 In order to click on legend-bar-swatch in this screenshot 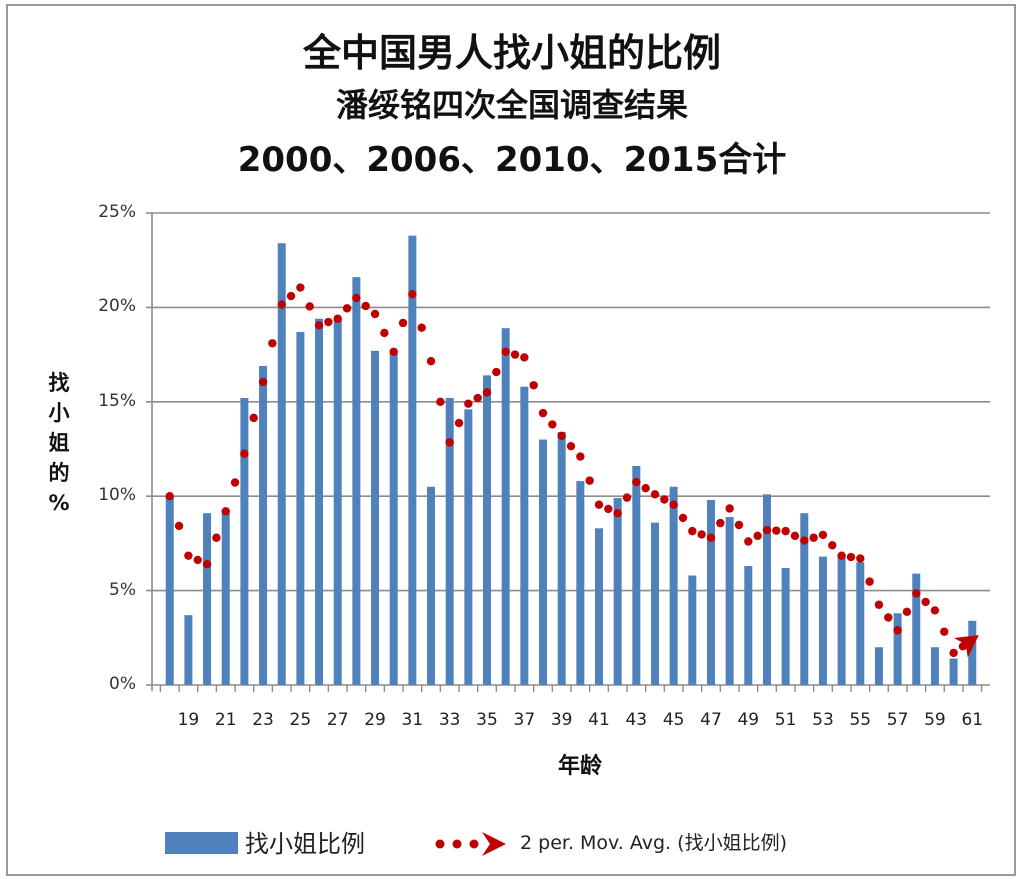, I will do `click(201, 843)`.